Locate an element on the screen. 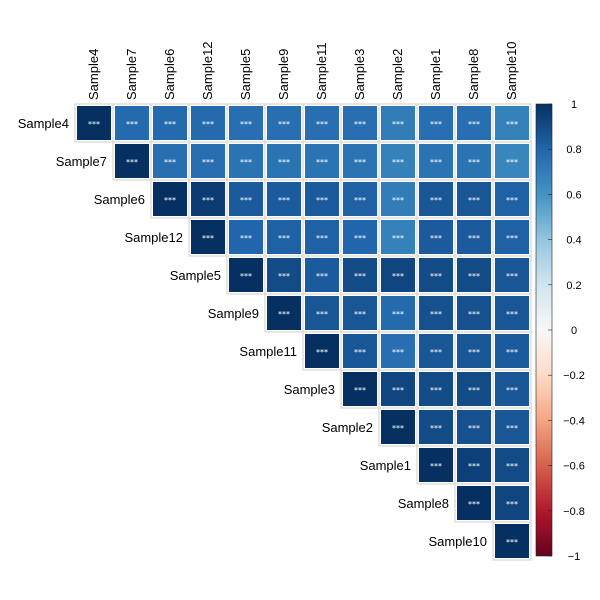  heatmap-cell-Sample12-Sample1 is located at coordinates (436, 237).